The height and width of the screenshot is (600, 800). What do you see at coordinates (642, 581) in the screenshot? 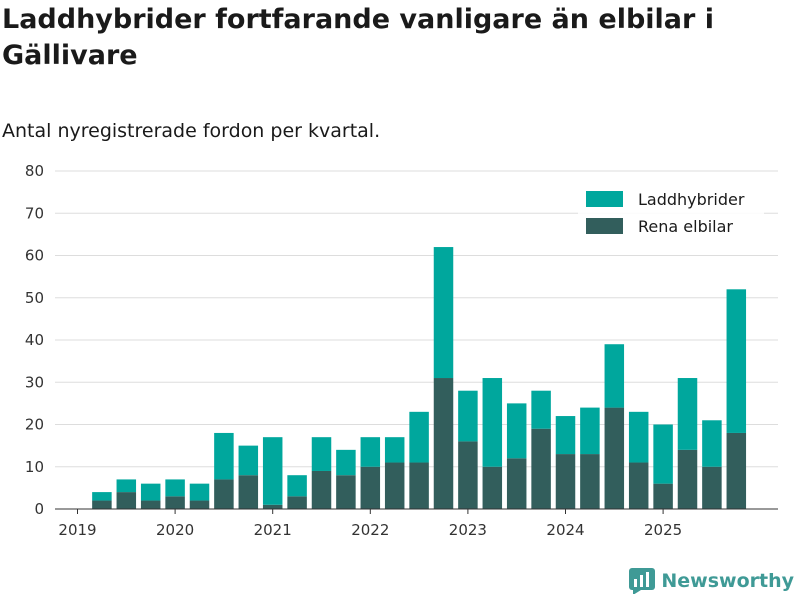
I see `newsworthy-logo-icon` at bounding box center [642, 581].